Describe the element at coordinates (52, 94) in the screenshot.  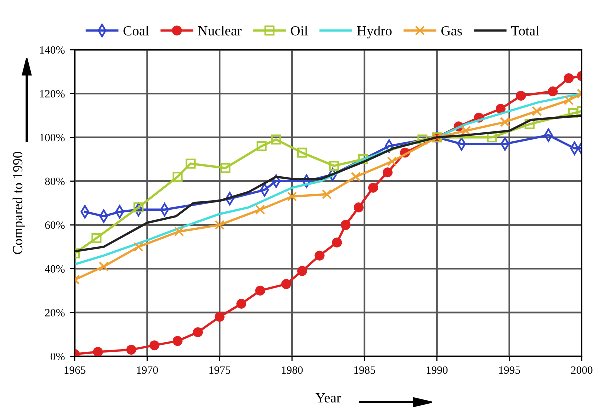
I see `y-tick-label: 120%` at that location.